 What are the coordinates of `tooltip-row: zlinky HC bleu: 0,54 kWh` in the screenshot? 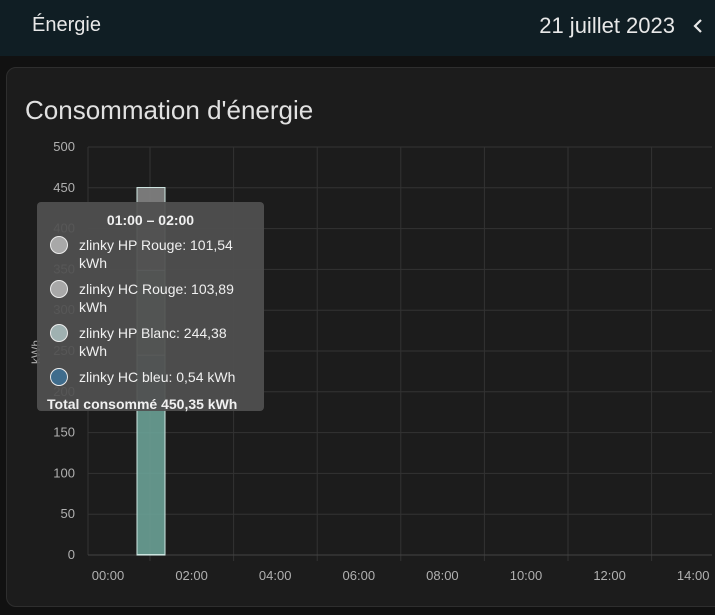 It's located at (150, 377).